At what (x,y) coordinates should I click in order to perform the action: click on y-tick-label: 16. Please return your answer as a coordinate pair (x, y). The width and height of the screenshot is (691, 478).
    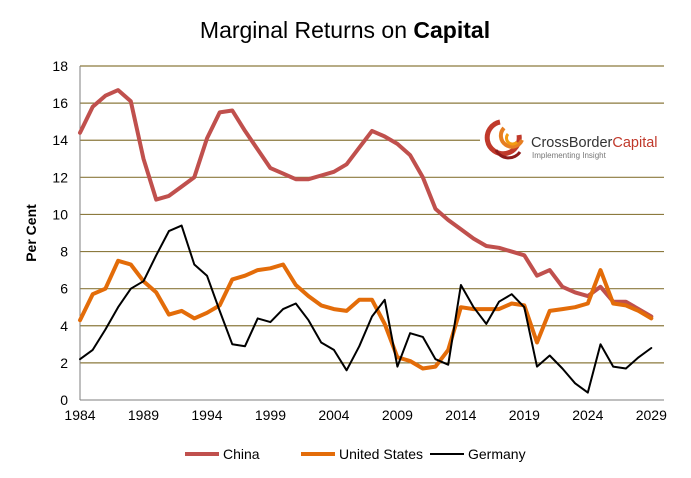
    Looking at the image, I should click on (60, 103).